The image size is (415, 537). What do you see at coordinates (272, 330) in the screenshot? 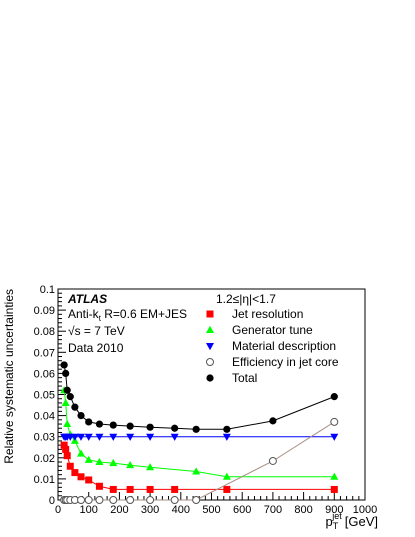
I see `legend-label: Generator tune` at bounding box center [272, 330].